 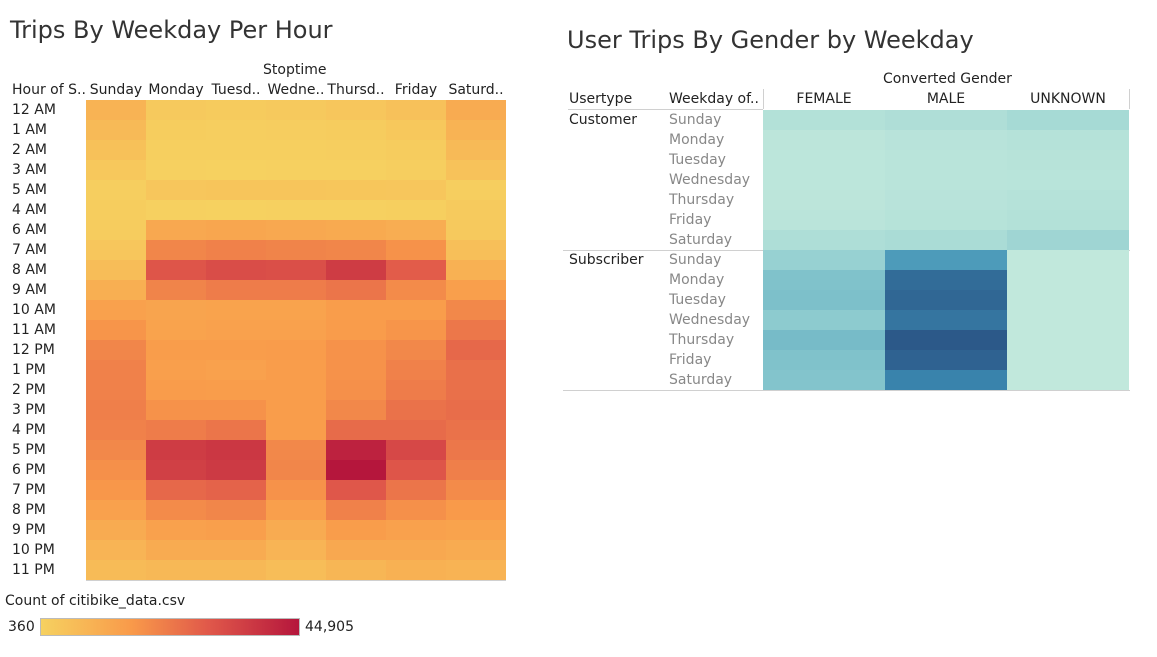 I want to click on heatmap-hour-title: Trips By Weekday Per Hour, so click(x=171, y=30).